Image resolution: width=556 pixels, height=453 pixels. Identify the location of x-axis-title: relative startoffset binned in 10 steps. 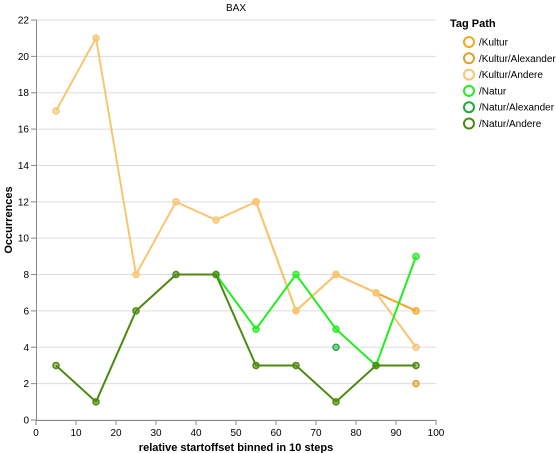
(236, 447).